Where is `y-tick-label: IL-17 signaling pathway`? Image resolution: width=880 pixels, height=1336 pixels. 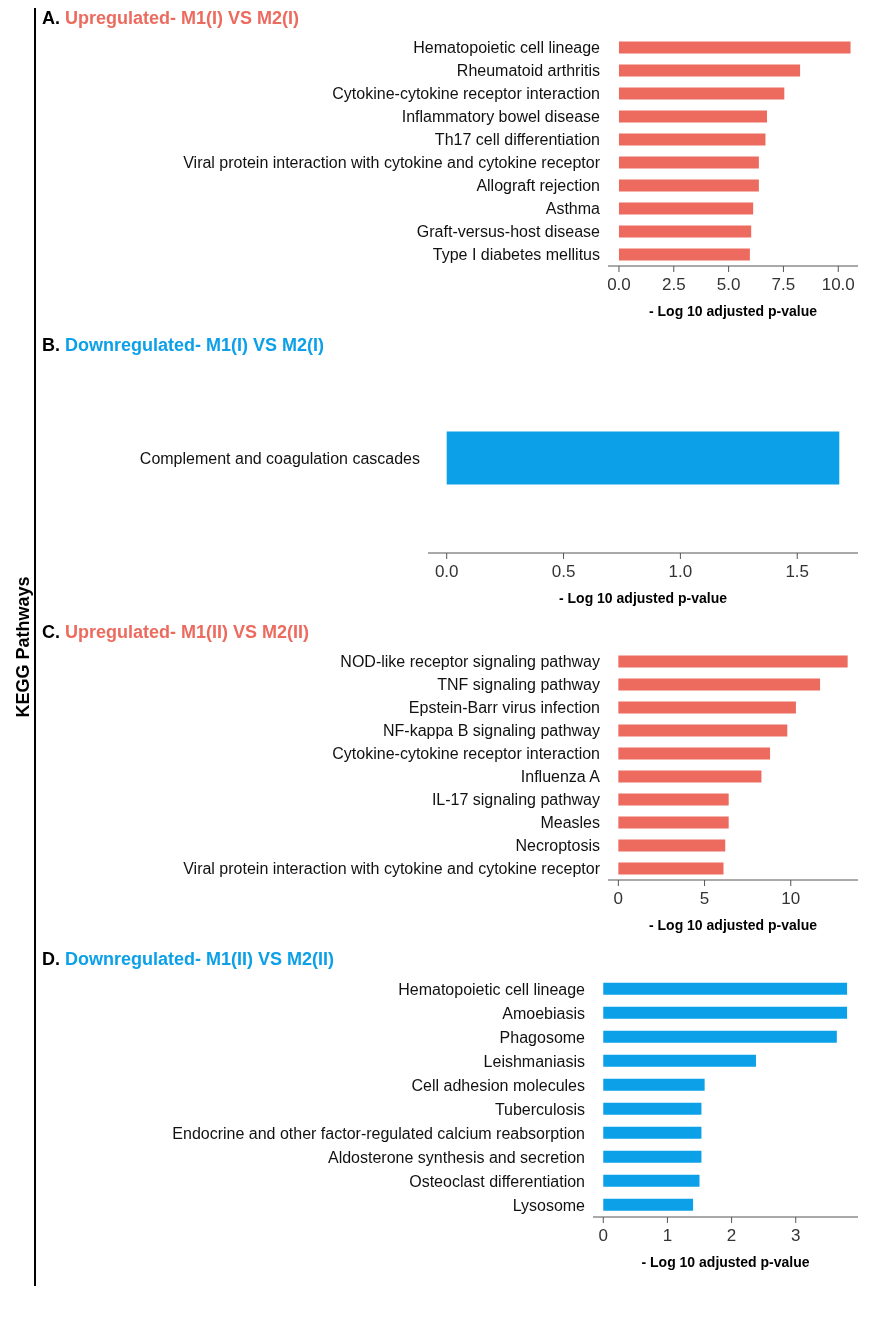 y-tick-label: IL-17 signaling pathway is located at coordinates (515, 800).